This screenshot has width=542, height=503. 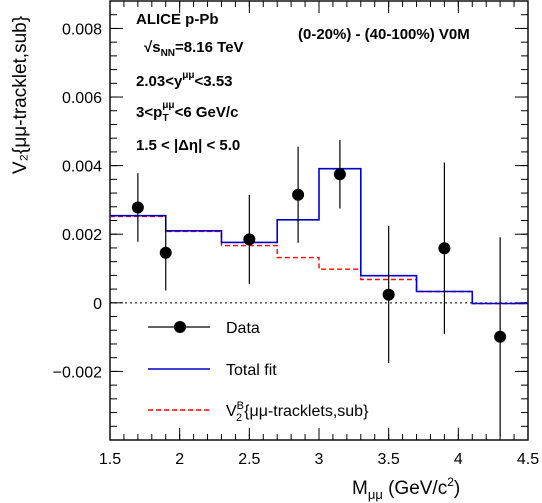 I want to click on legend: Data Total fit VB 2 {μμ-tracklets,sub}, so click(x=258, y=372).